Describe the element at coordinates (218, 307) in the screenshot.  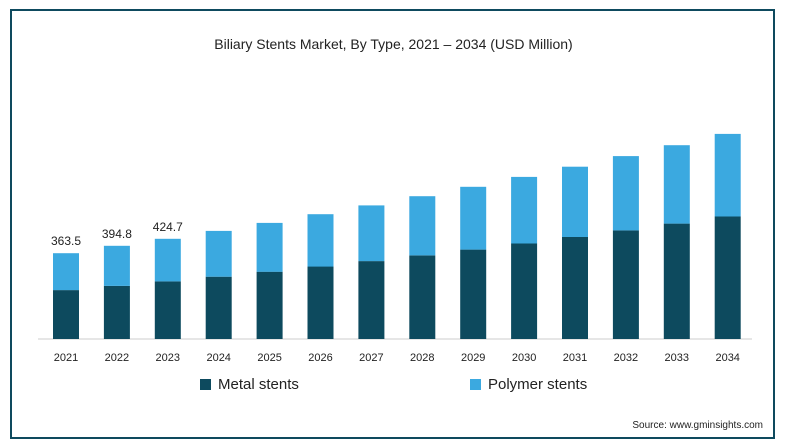
I see `bar-metal-2024` at that location.